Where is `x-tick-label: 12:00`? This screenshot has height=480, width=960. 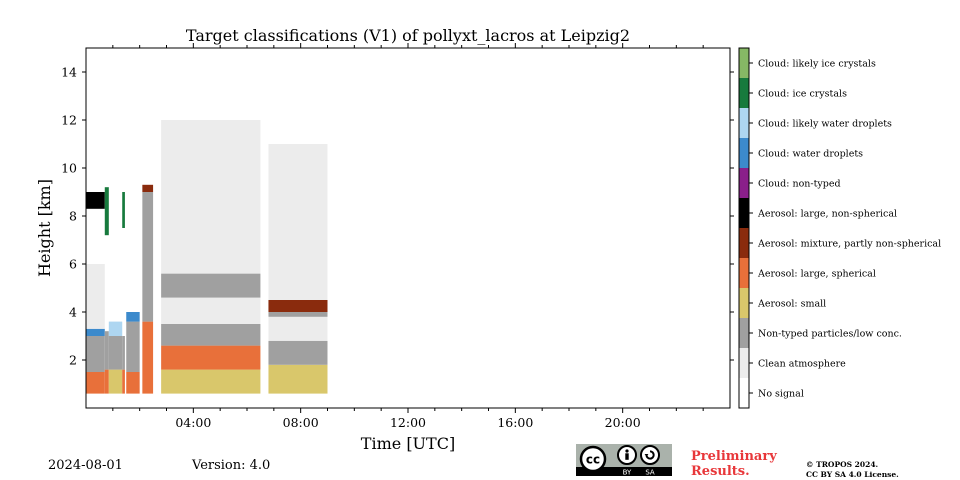
x-tick-label: 12:00 is located at coordinates (408, 422).